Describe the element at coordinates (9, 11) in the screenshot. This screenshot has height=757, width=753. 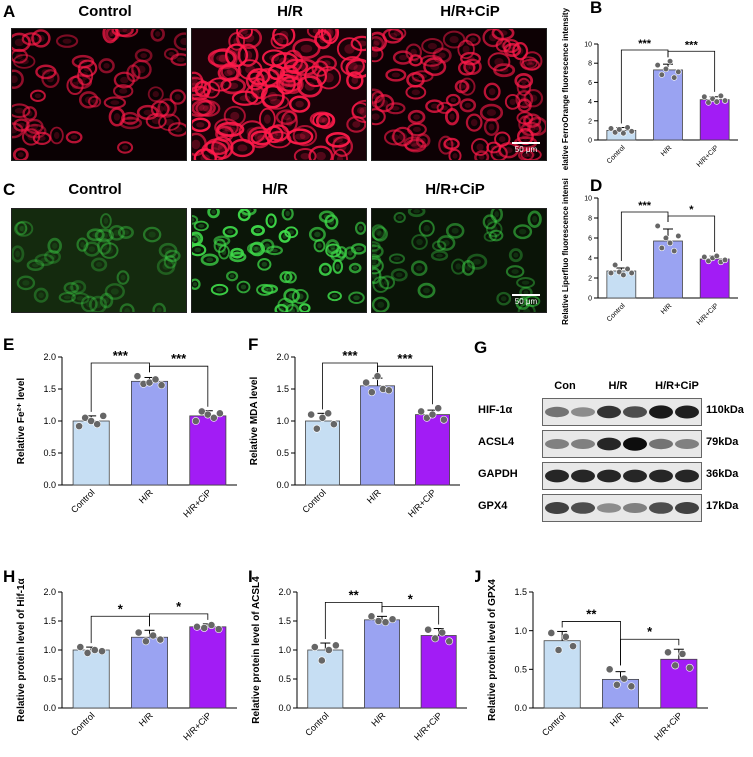
I see `panel-letter-a: A` at that location.